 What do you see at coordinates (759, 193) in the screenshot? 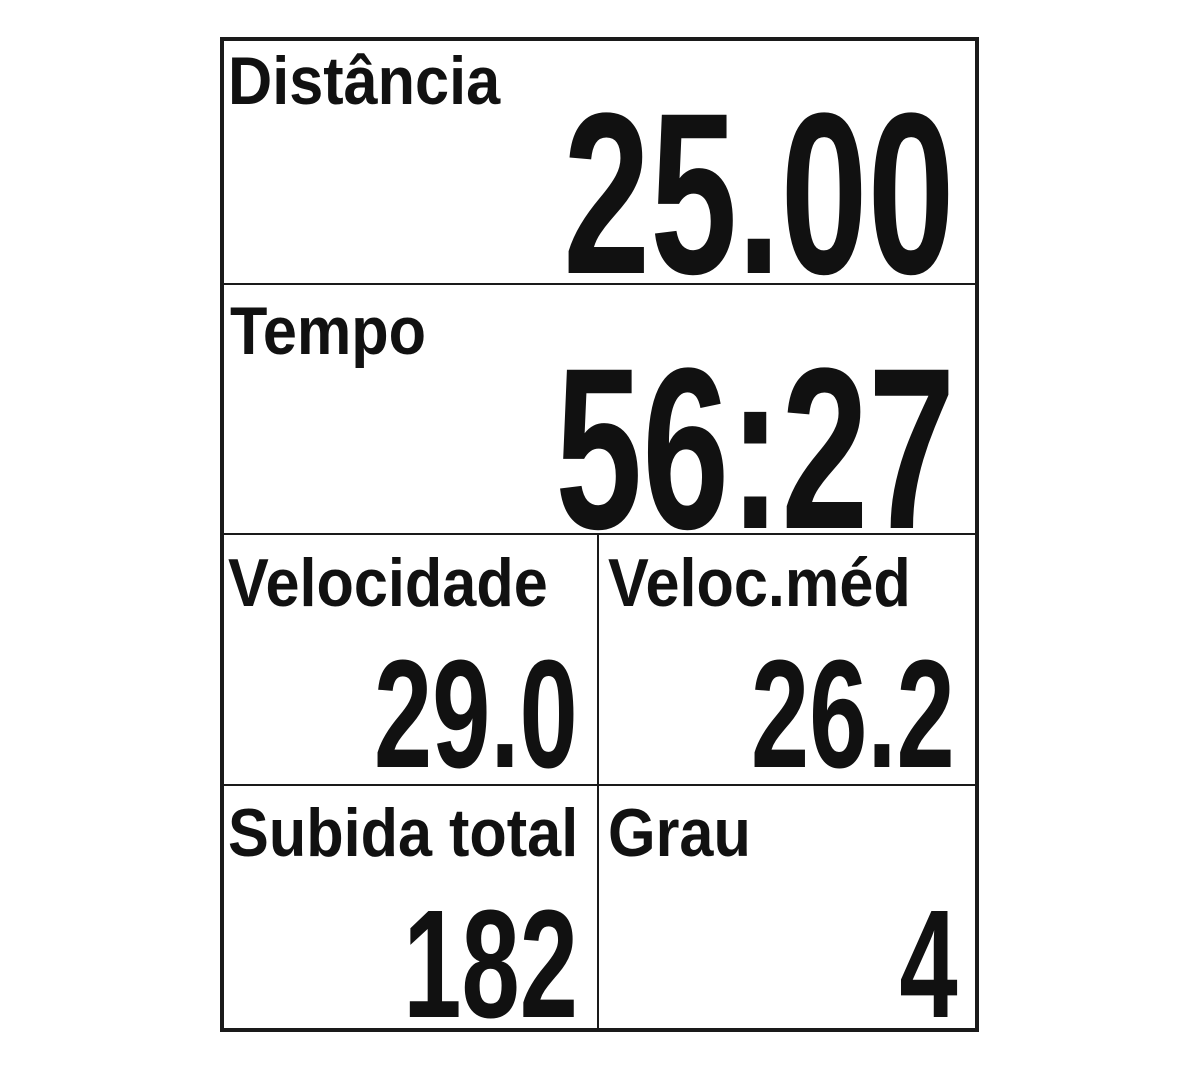
I see `field-value: 25.00` at bounding box center [759, 193].